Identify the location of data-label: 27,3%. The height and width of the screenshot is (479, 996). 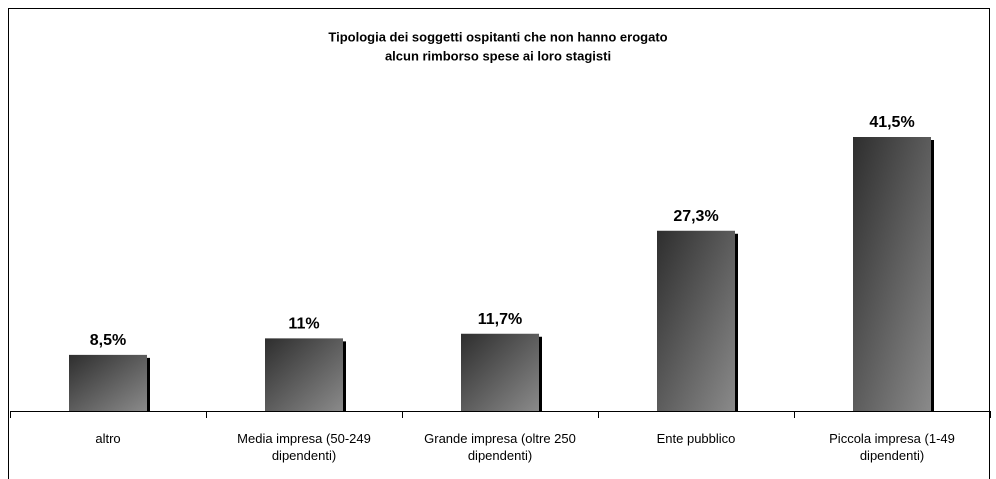
(695, 216).